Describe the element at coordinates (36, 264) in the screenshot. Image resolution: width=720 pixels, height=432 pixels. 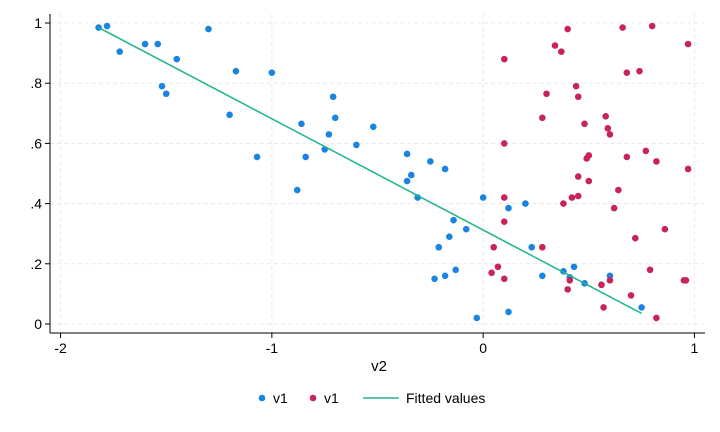
I see `y-tick-label: .2` at that location.